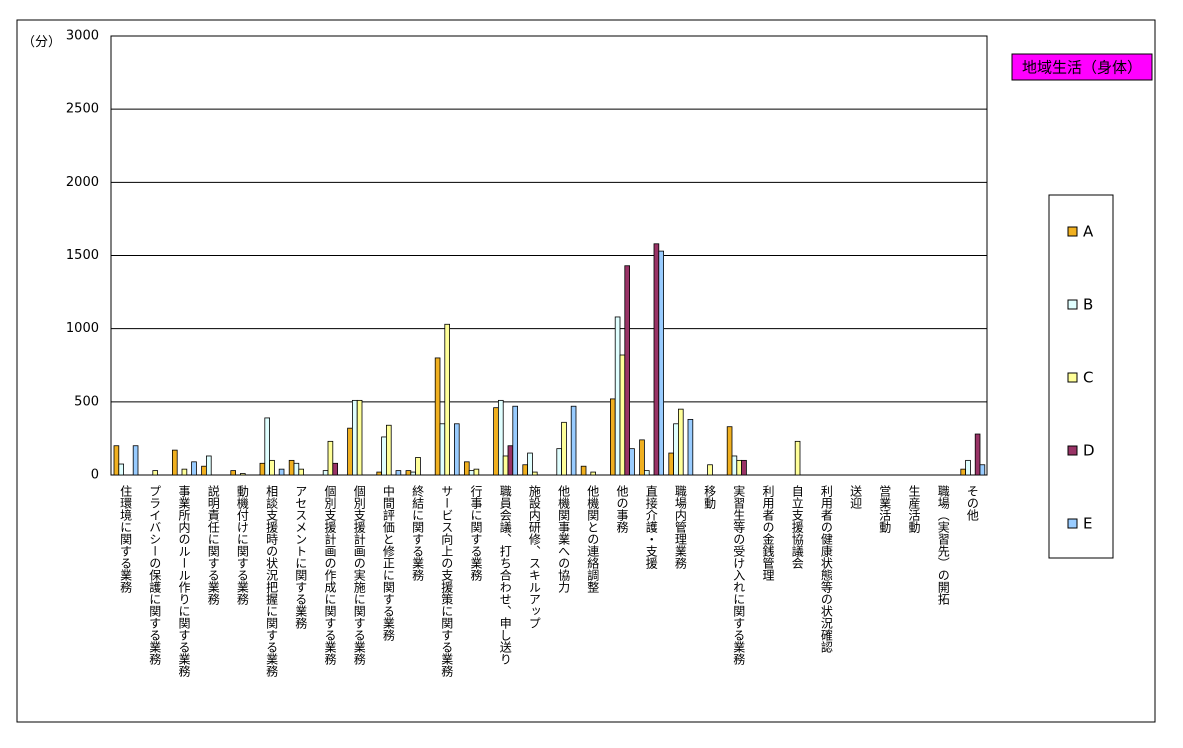 Image resolution: width=1183 pixels, height=748 pixels. Describe the element at coordinates (1088, 232) in the screenshot. I see `legend-label: A` at that location.